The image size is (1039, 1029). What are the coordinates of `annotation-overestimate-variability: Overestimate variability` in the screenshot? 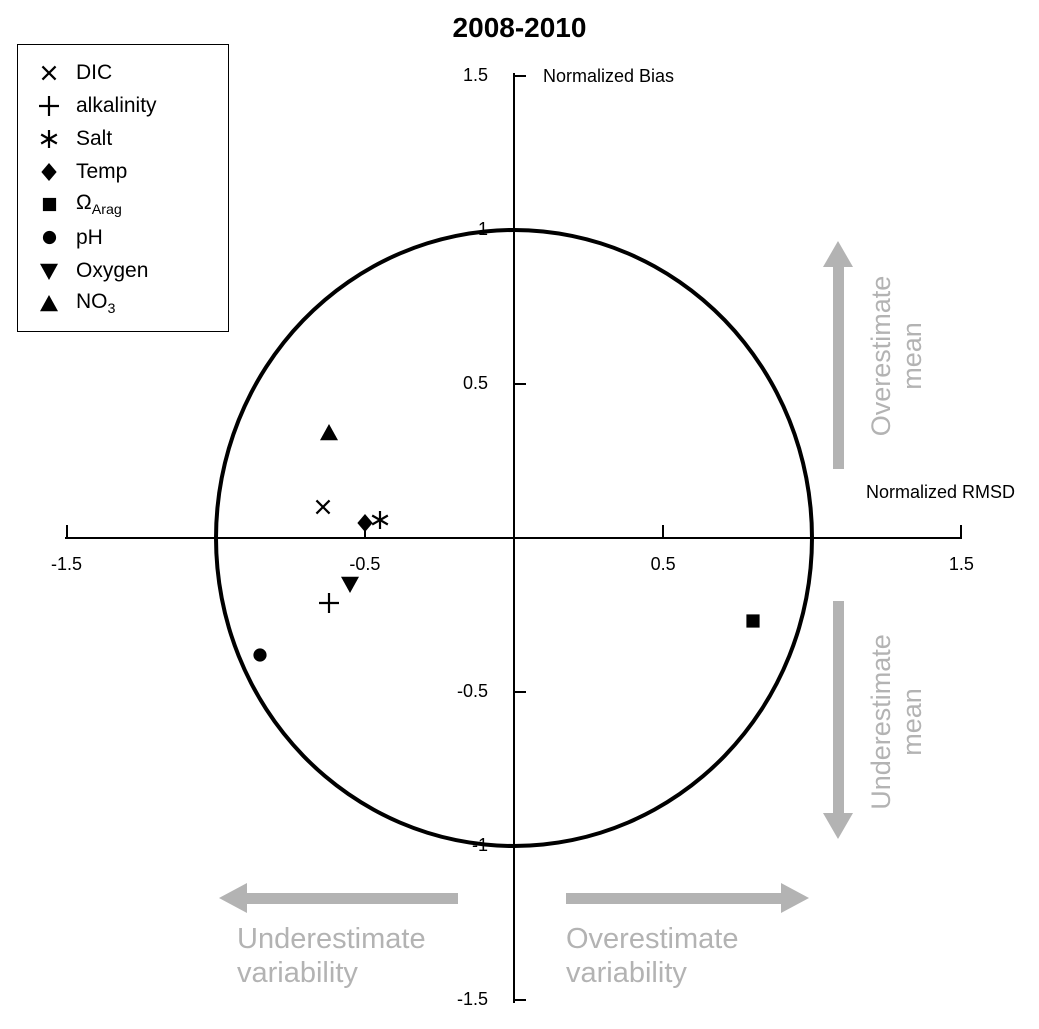 It's located at (652, 956).